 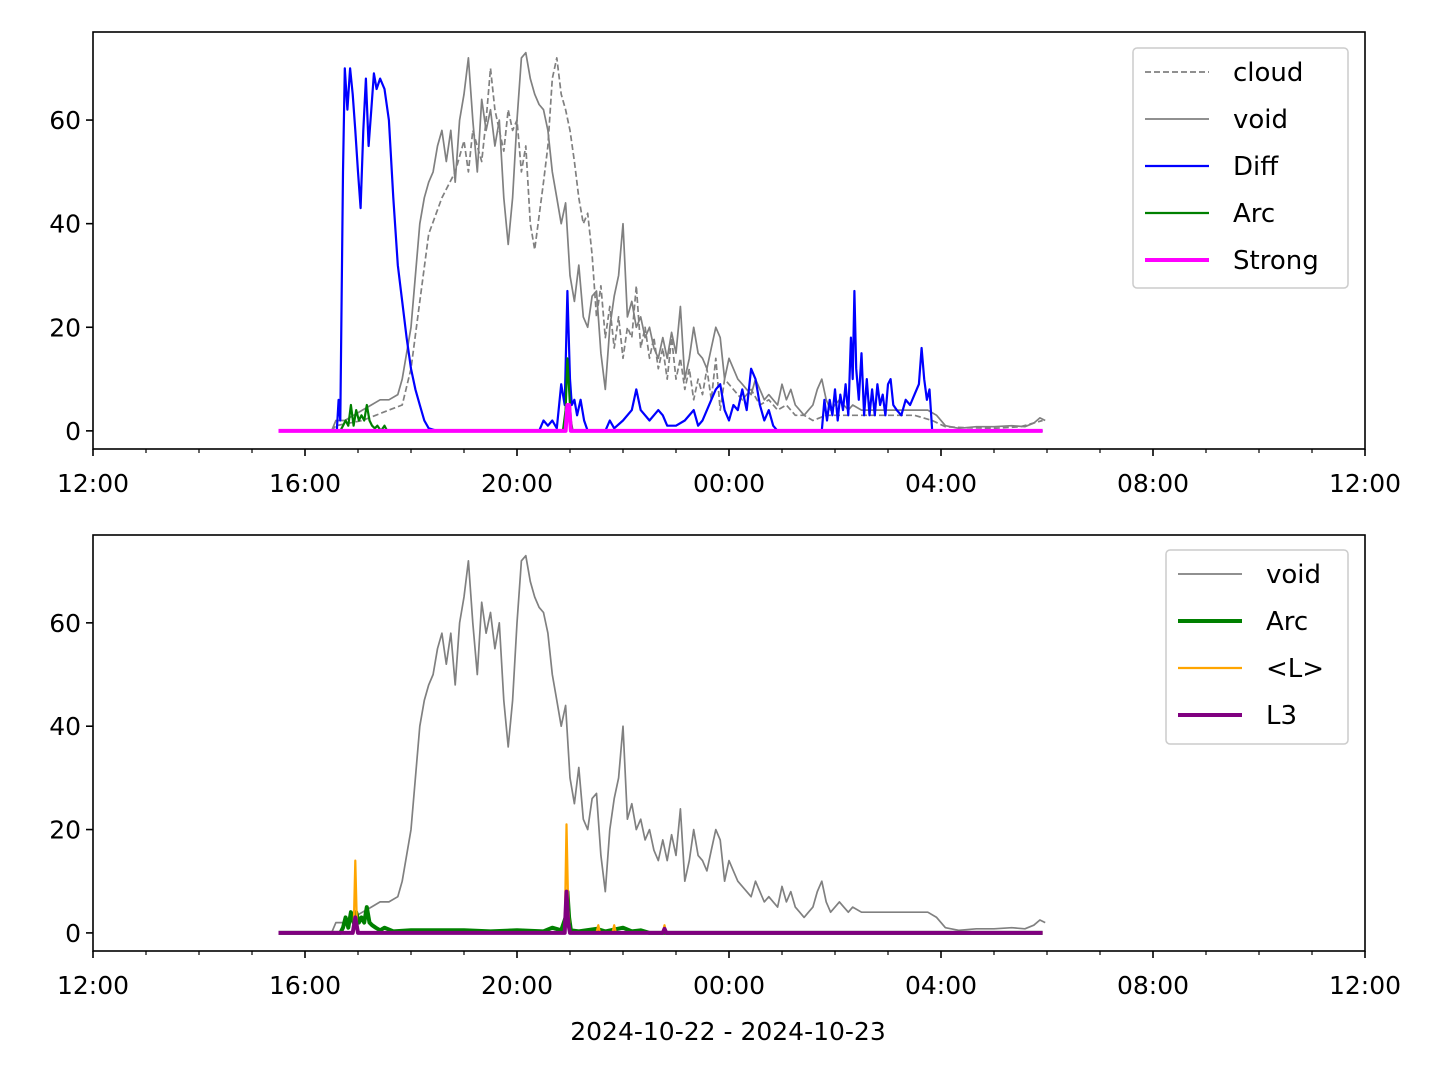 What do you see at coordinates (1268, 73) in the screenshot?
I see `legend-label-cloud: cloud` at bounding box center [1268, 73].